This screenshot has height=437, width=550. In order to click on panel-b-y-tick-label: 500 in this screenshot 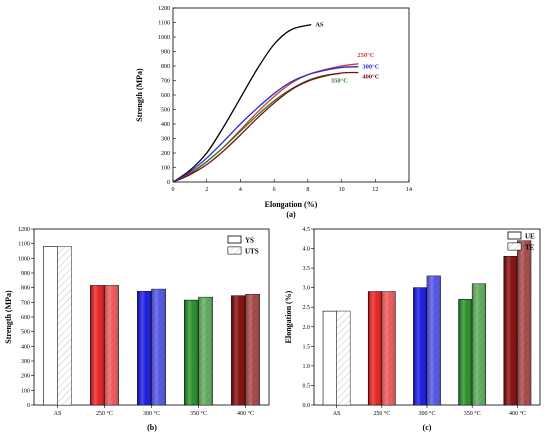, I will do `click(25, 333)`.